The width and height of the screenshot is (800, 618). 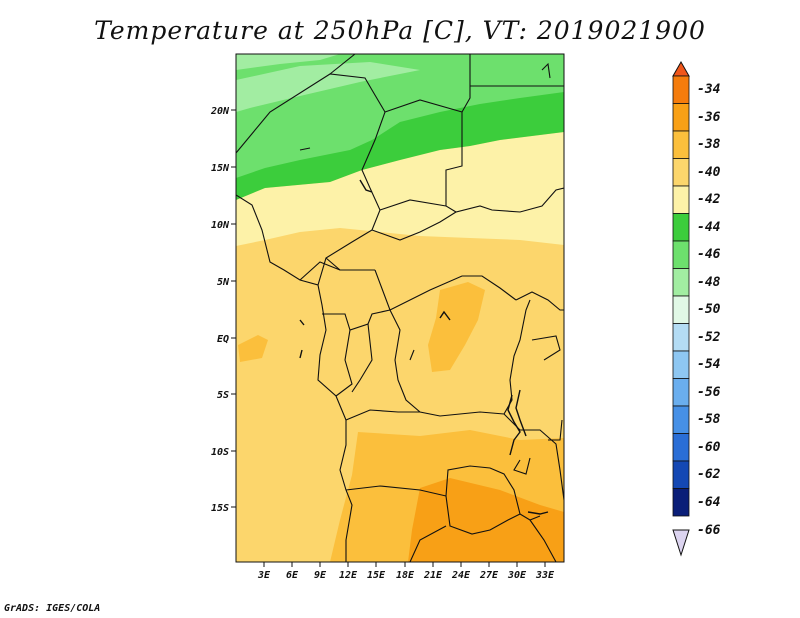 What do you see at coordinates (223, 282) in the screenshot?
I see `lat-label: 5N` at bounding box center [223, 282].